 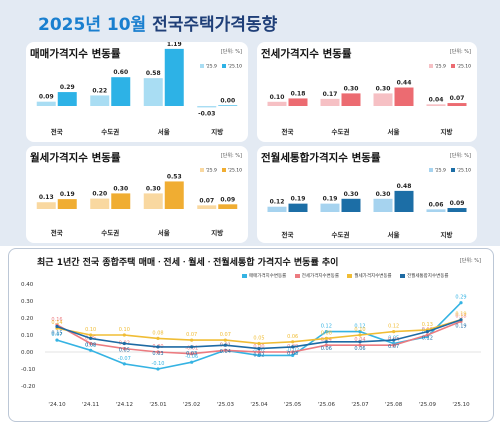 I want to click on point-value-label: 0.12, so click(x=326, y=327).